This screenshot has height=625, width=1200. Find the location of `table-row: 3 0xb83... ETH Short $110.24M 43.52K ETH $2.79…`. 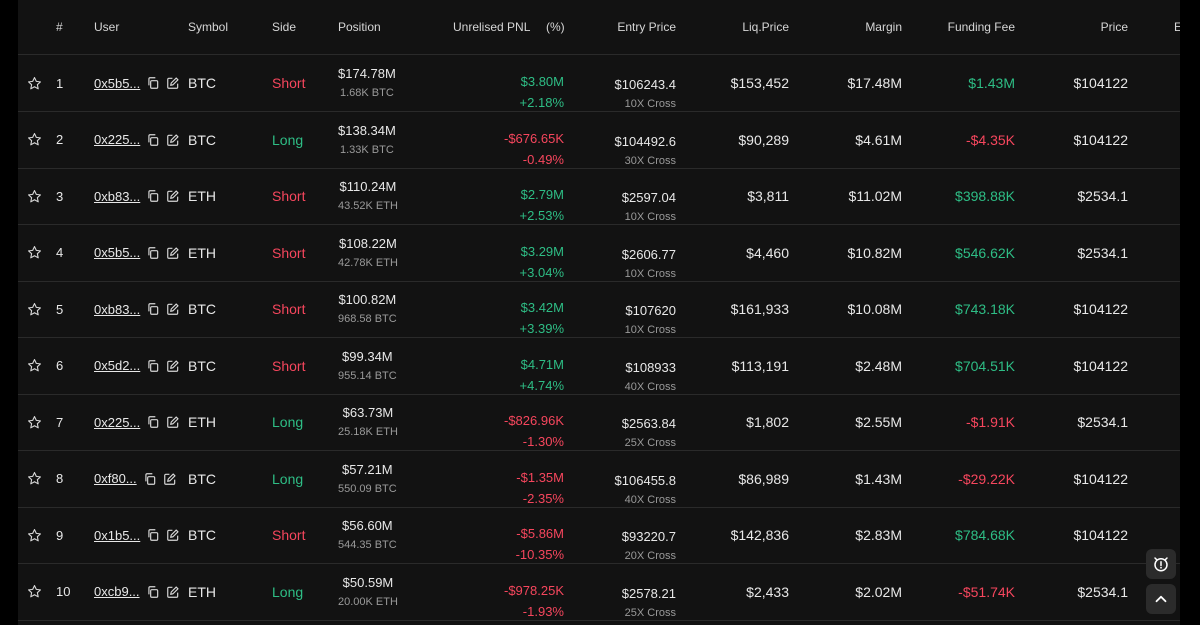

table-row: 3 0xb83... ETH Short $110.24M 43.52K ETH $2.79… is located at coordinates (599, 196).